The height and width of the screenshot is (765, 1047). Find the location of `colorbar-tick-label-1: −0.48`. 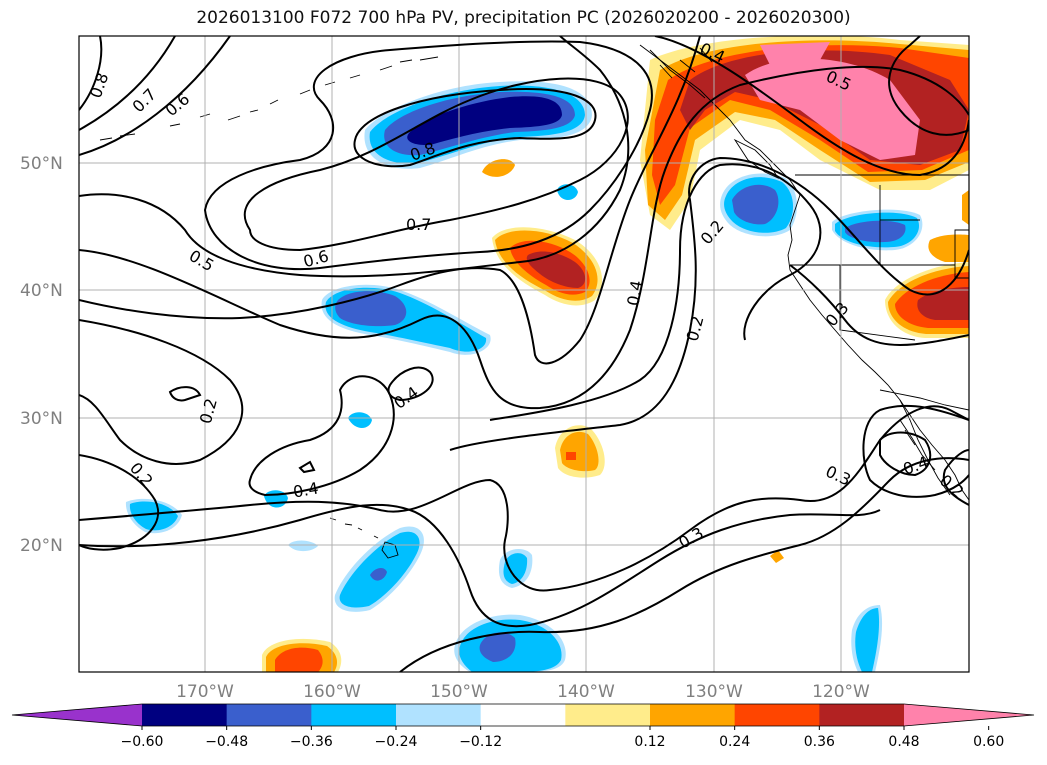

colorbar-tick-label-1: −0.48 is located at coordinates (226, 742).